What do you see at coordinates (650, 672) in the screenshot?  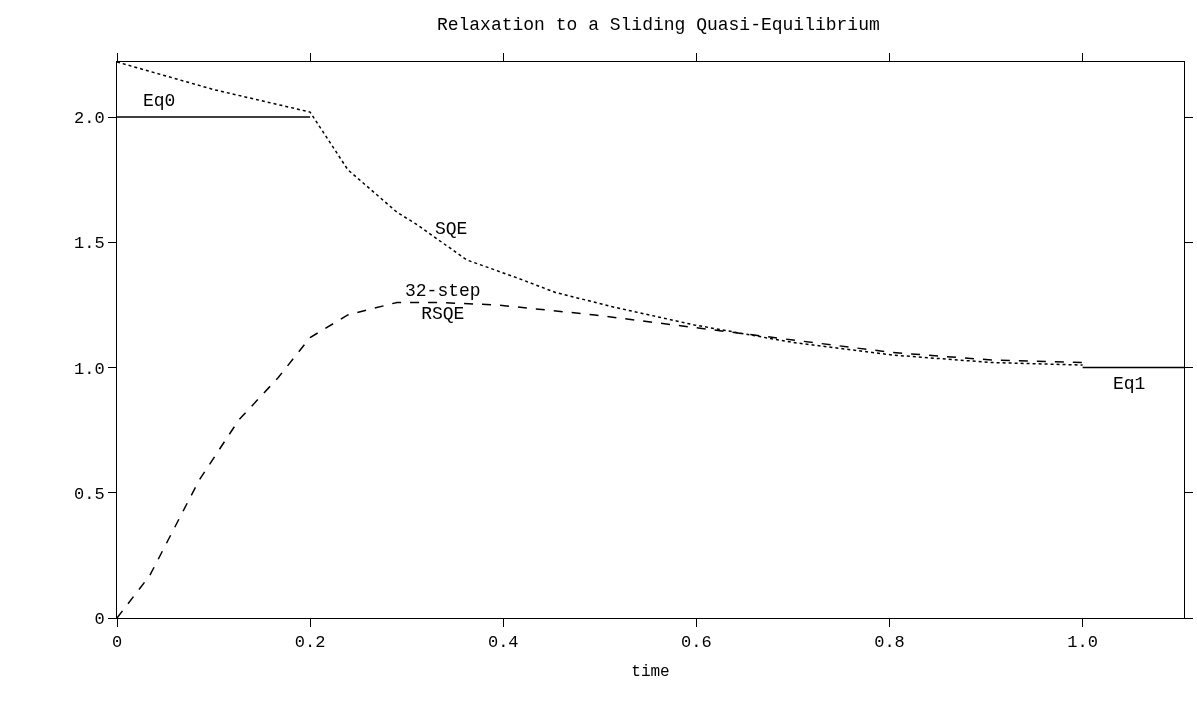 I see `x-axis-title: time` at bounding box center [650, 672].